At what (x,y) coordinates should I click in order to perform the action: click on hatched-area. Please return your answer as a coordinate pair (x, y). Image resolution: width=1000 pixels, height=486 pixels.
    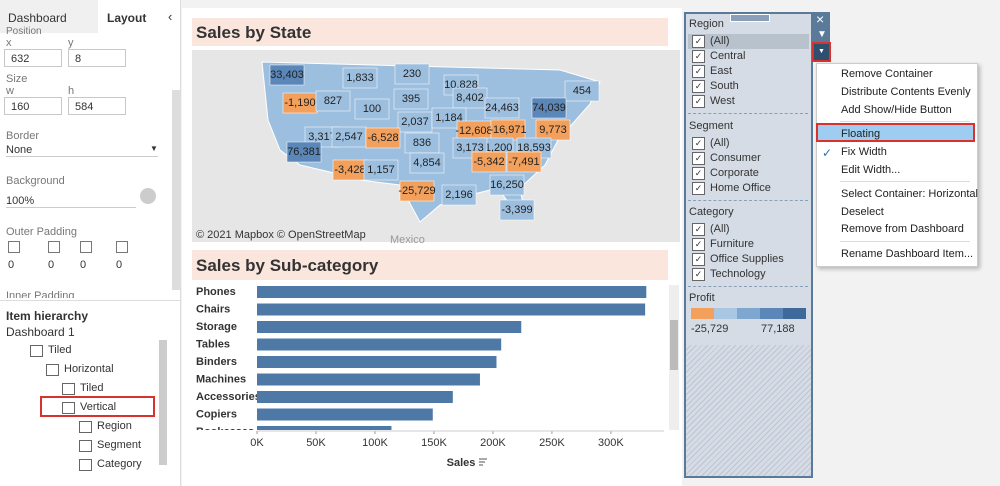
    Looking at the image, I should click on (748, 410).